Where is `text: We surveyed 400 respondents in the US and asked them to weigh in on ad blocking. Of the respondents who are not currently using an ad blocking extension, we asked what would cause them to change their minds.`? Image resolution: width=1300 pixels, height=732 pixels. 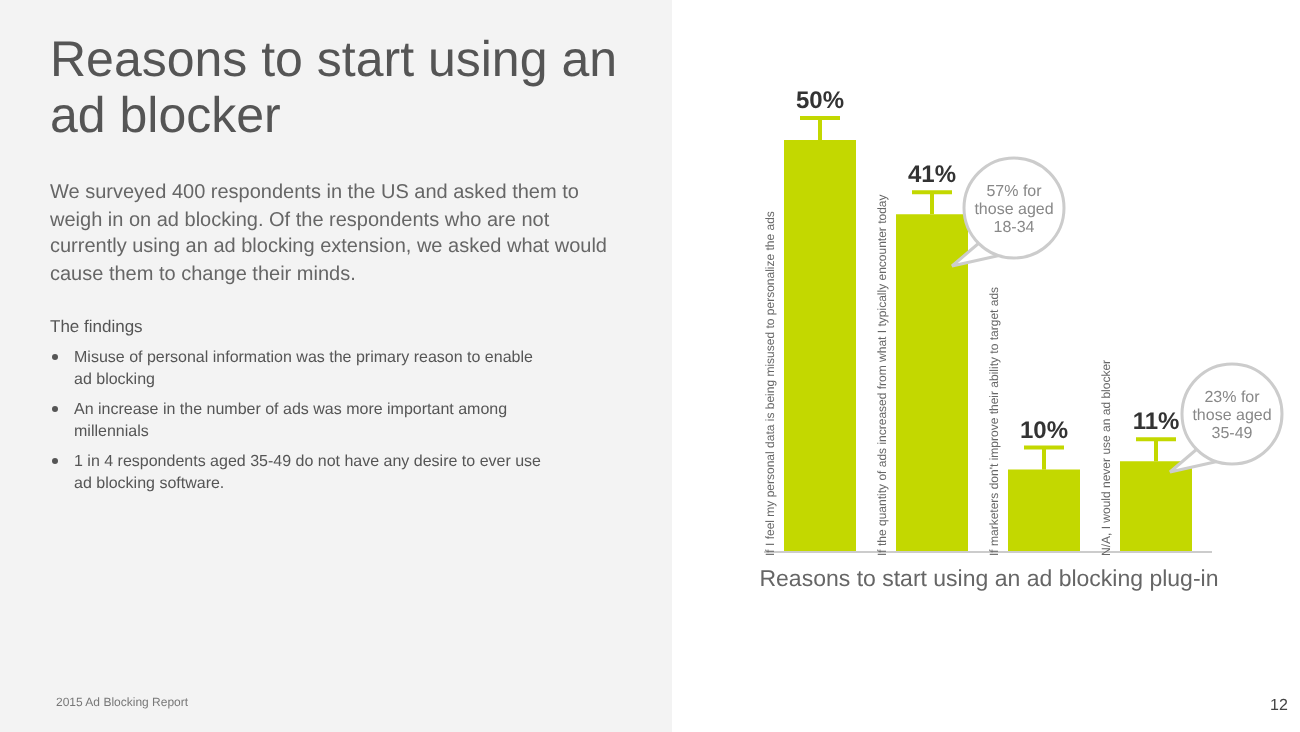 text: We surveyed 400 respondents in the US and asked them to weigh in on ad blocking. Of the respondents who are not currently using an ad blocking extension, we asked what would cause them to change their minds. is located at coordinates (329, 234).